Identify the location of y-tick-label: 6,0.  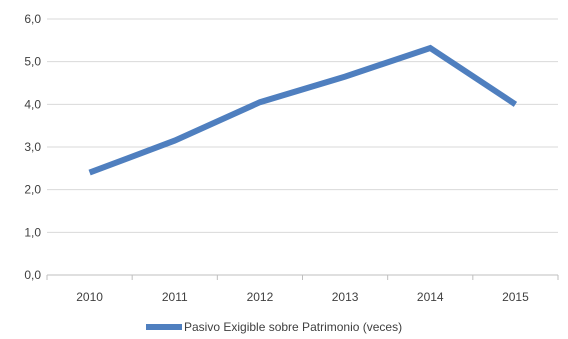
(32, 19).